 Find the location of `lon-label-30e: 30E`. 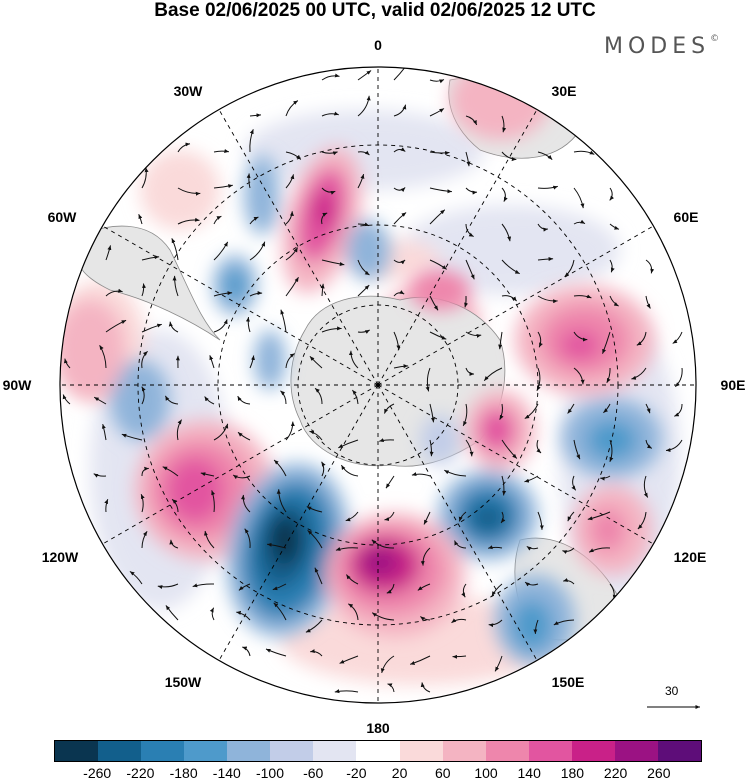

lon-label-30e: 30E is located at coordinates (564, 91).